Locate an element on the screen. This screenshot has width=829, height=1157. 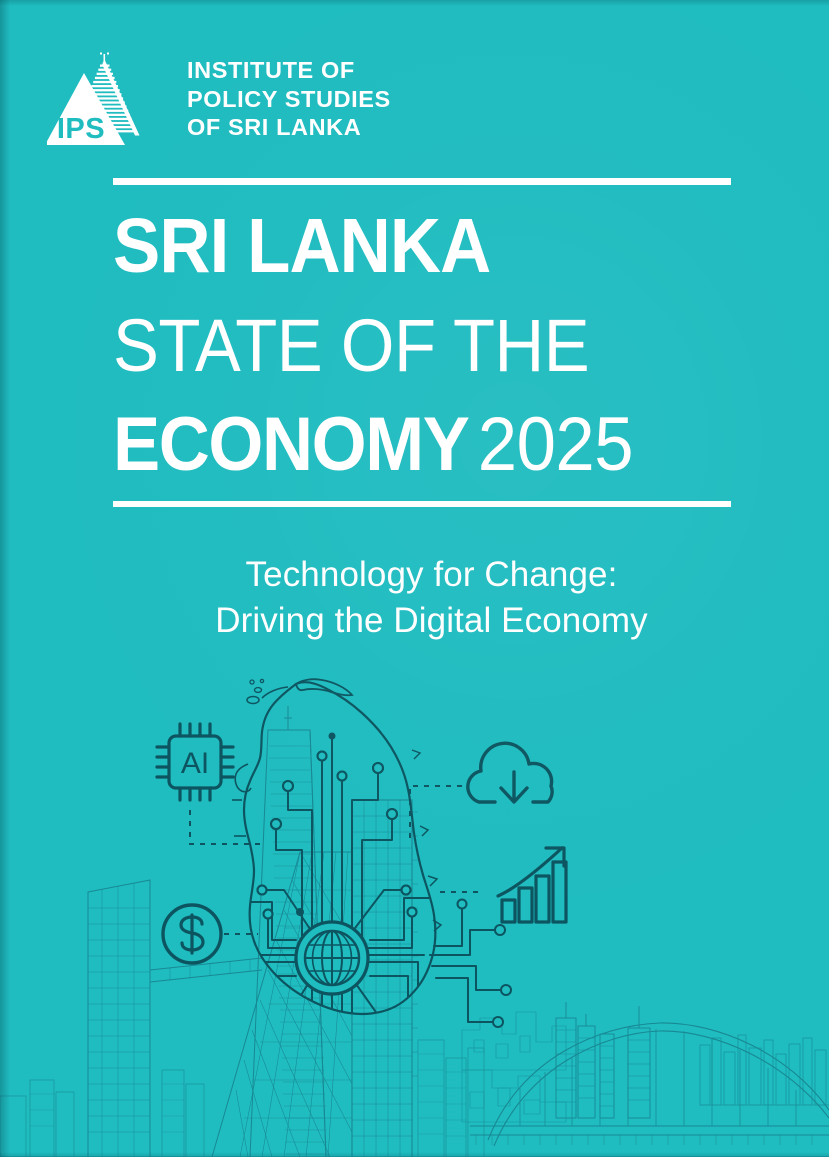
title-word-year: 2025 is located at coordinates (555, 444).